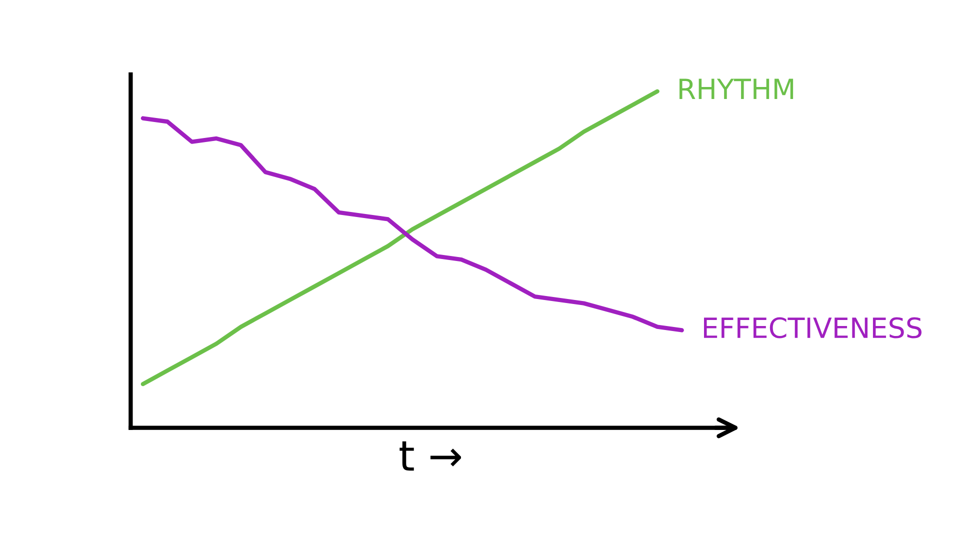 Image resolution: width=968 pixels, height=552 pixels. What do you see at coordinates (430, 456) in the screenshot?
I see `x-axis-title: t →` at bounding box center [430, 456].